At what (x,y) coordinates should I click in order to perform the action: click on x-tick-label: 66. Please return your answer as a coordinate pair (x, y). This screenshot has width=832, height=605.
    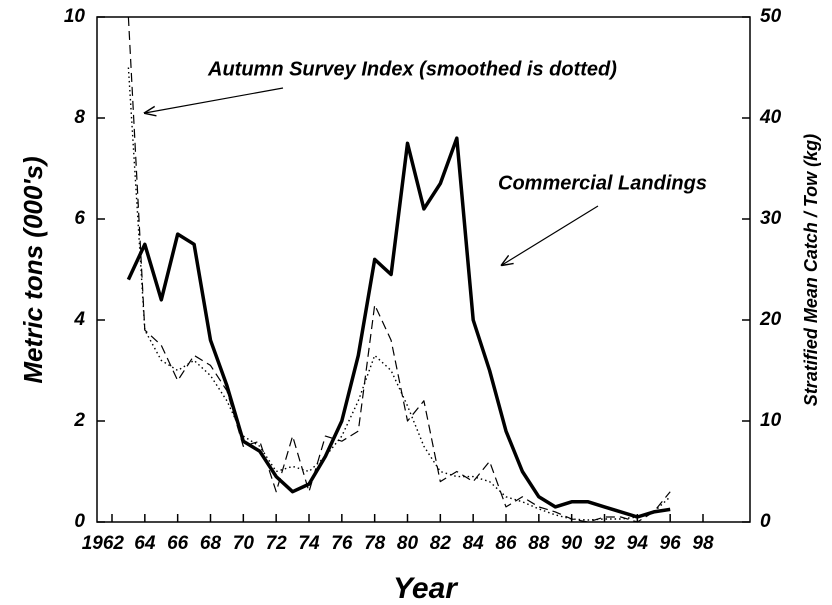
    Looking at the image, I should click on (178, 543).